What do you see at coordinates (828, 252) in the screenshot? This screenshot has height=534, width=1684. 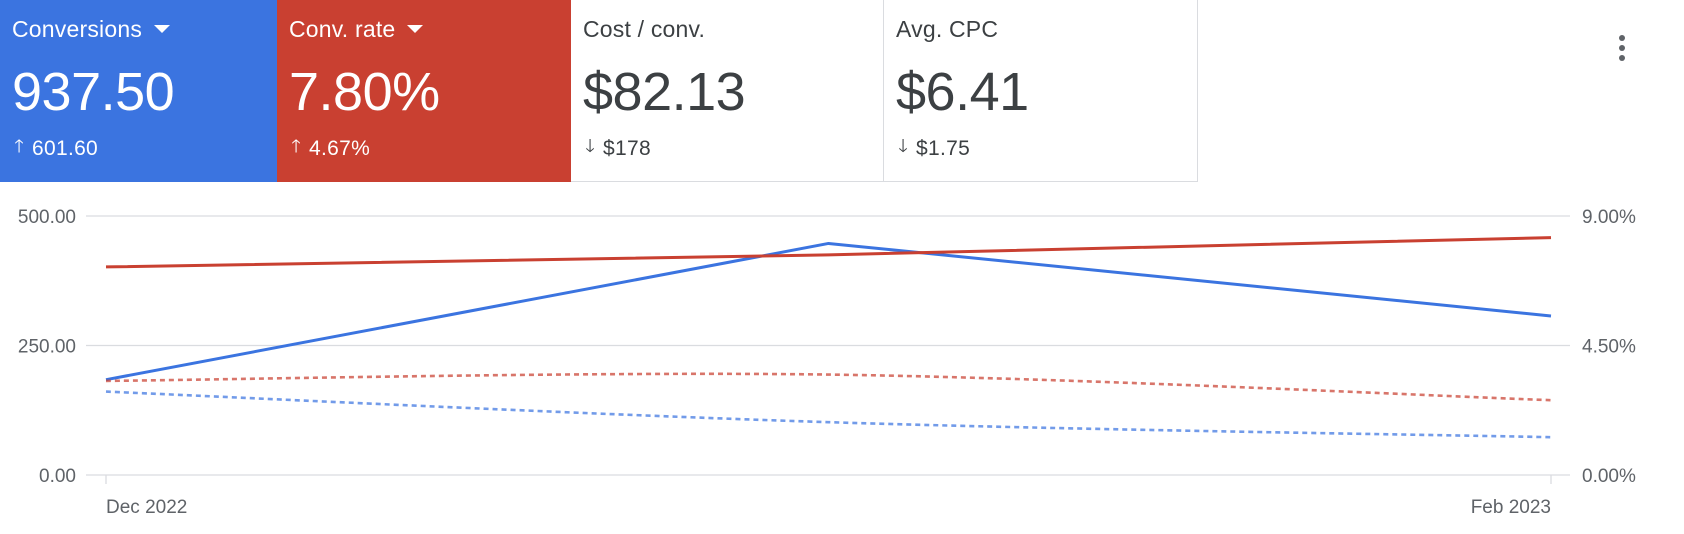 I see `conv-rate-line` at bounding box center [828, 252].